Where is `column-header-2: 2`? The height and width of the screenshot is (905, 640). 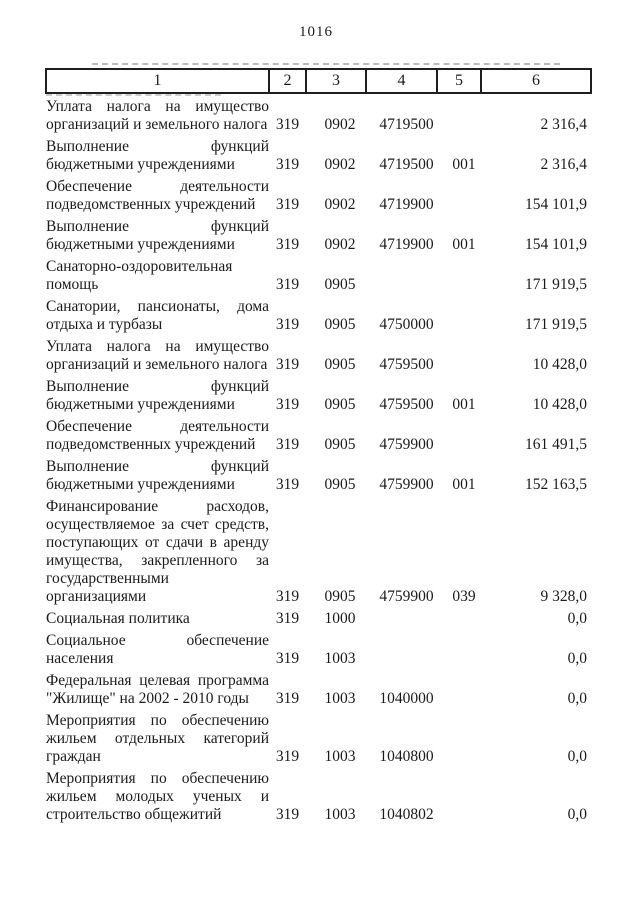
column-header-2: 2 is located at coordinates (287, 81).